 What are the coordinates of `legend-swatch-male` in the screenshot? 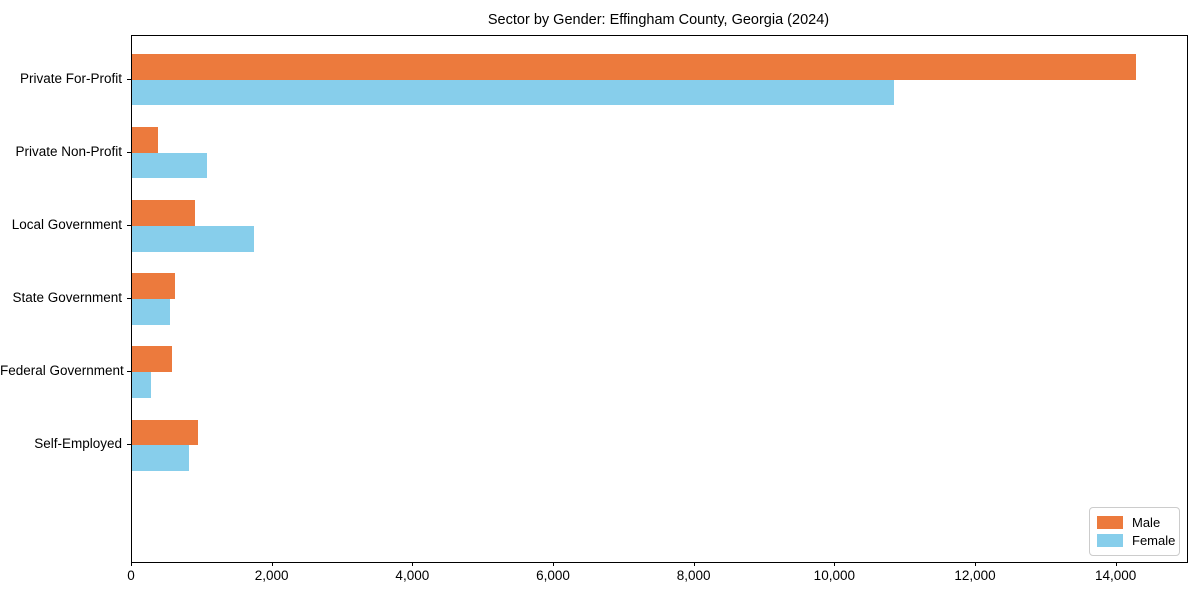 It's located at (1110, 522).